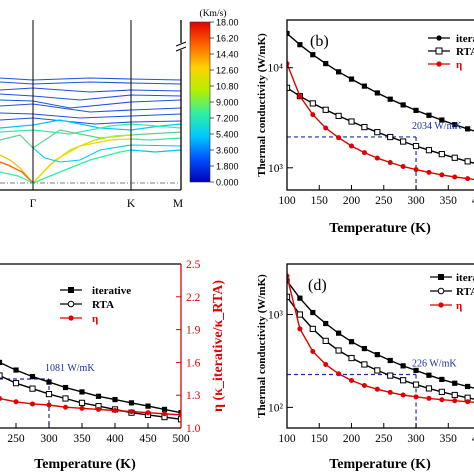 Image resolution: width=474 pixels, height=474 pixels. I want to click on legend-b-iterative: iterative, so click(465, 39).